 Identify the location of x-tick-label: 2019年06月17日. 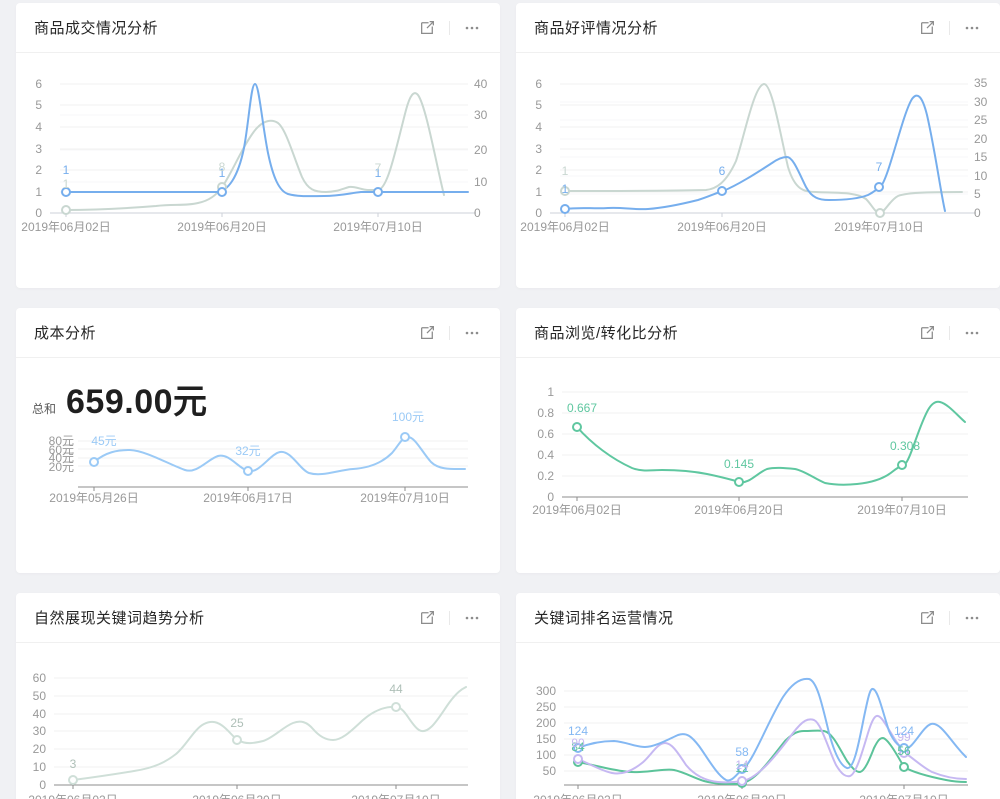
(247, 498).